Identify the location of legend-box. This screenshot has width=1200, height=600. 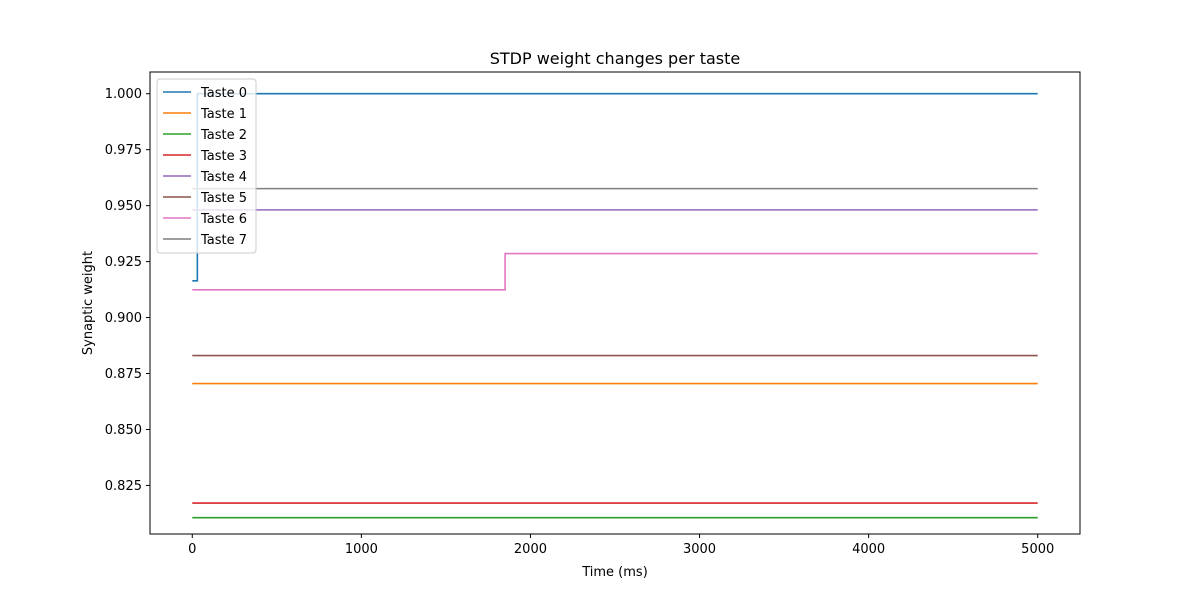
(206, 166).